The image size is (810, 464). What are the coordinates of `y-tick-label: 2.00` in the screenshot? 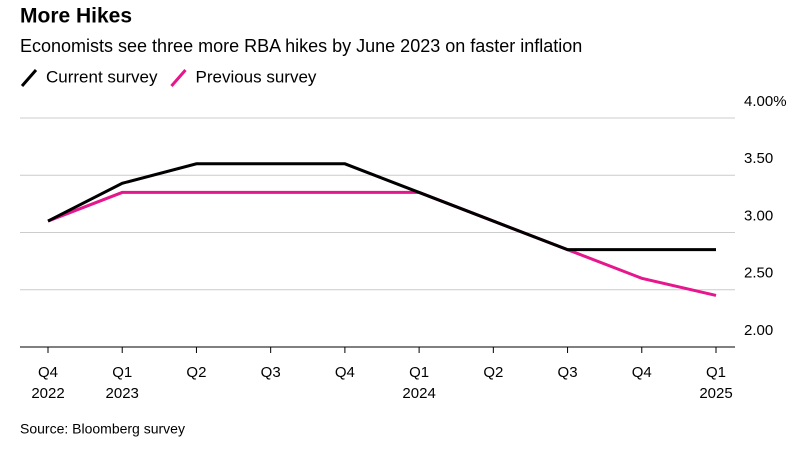 It's located at (758, 330).